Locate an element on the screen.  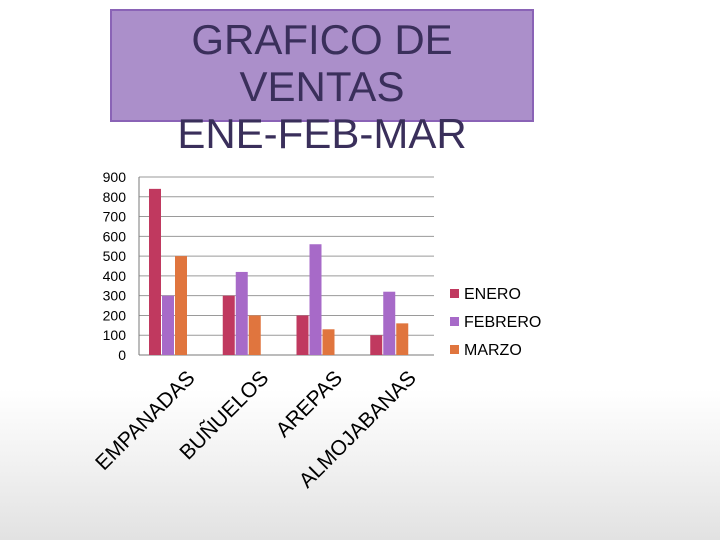
y-tick-label-600: 600 is located at coordinates (115, 236).